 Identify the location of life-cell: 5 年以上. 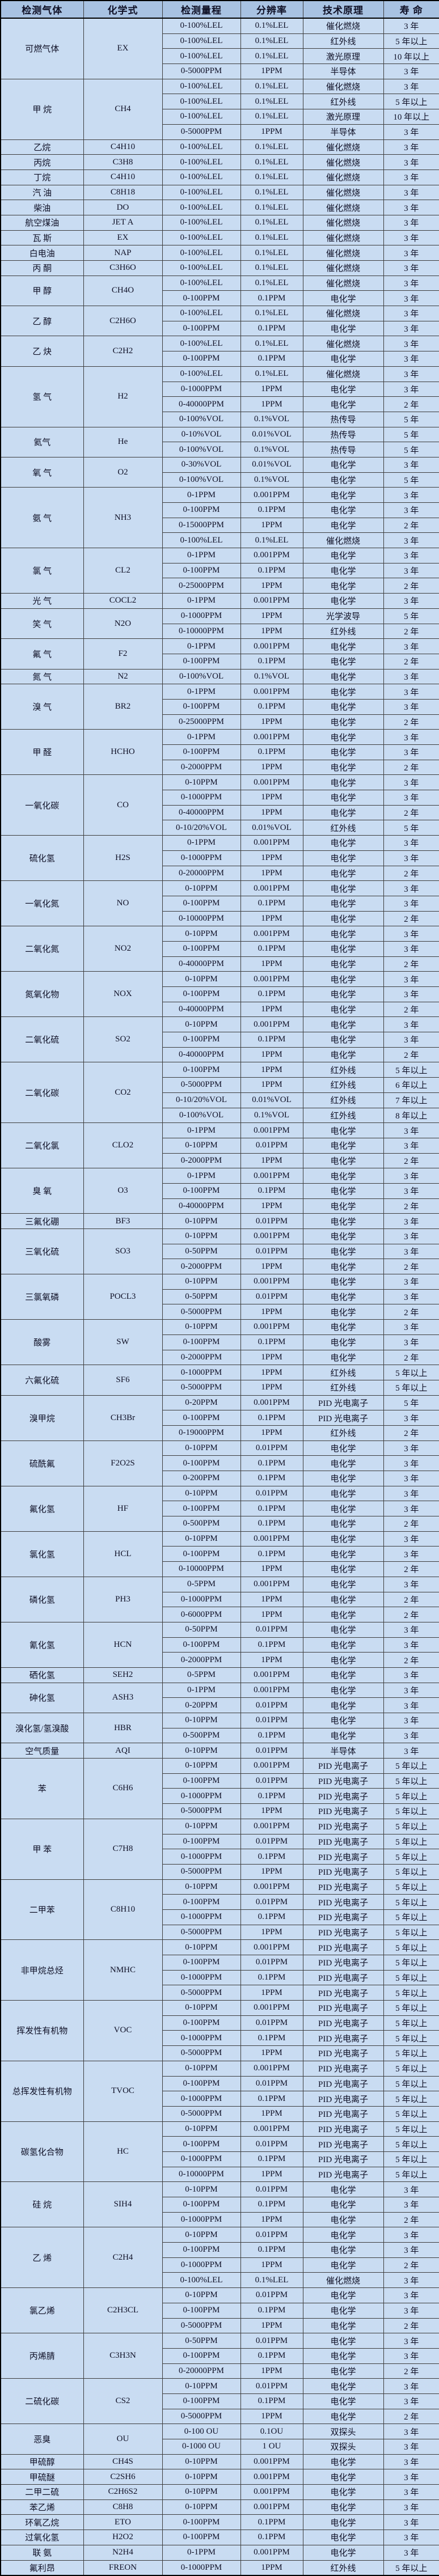
(411, 1826).